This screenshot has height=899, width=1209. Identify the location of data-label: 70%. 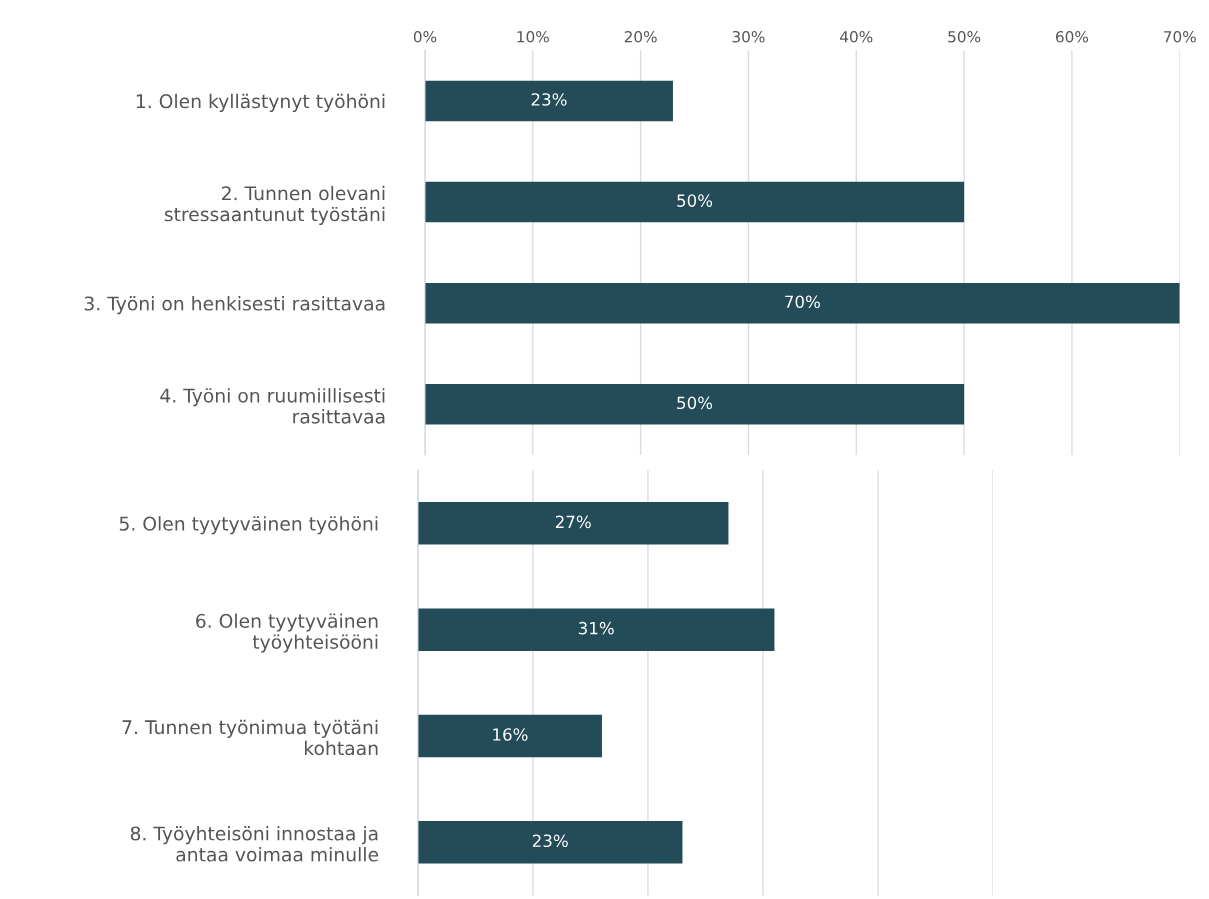
(802, 302).